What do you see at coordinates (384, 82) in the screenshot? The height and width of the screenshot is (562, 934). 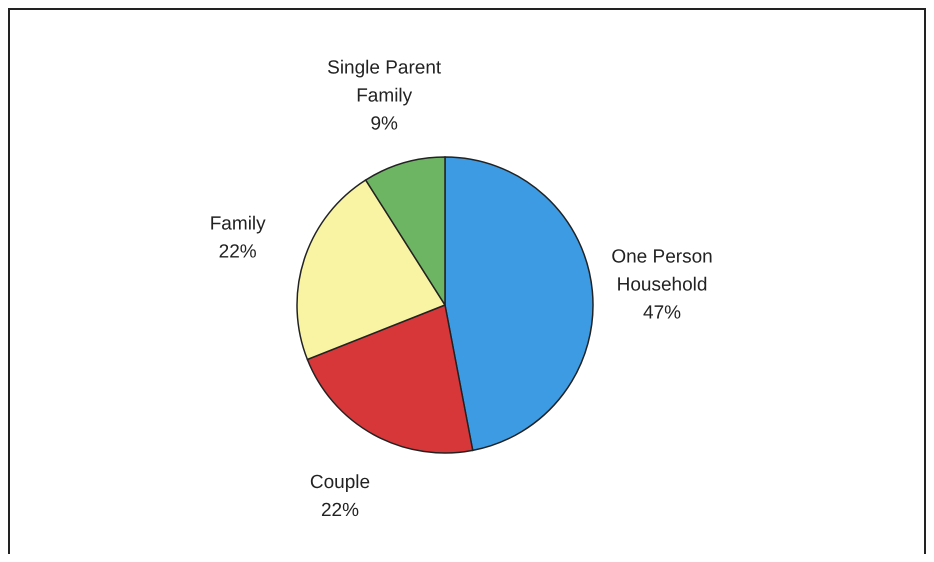 I see `slice-label: Single Parent Family` at bounding box center [384, 82].